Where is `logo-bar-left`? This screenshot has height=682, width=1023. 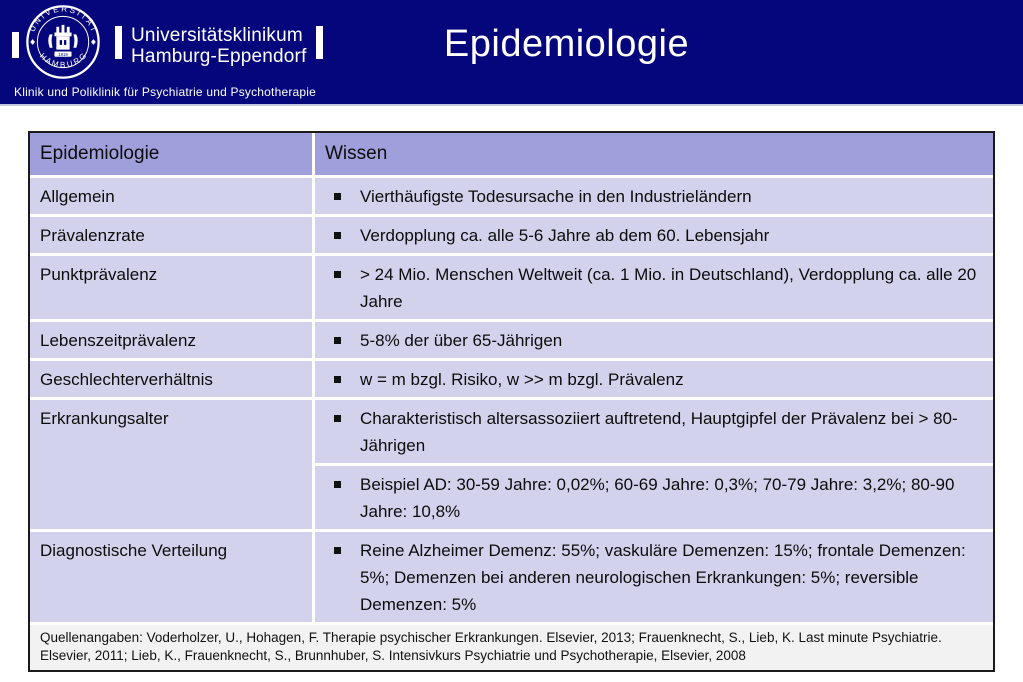
logo-bar-left is located at coordinates (15, 45).